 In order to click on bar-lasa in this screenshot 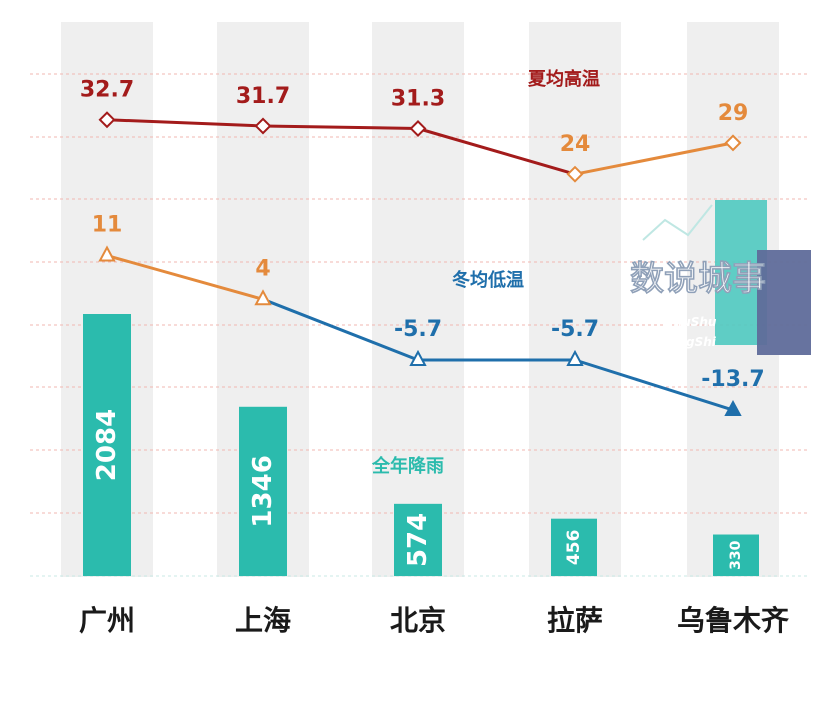, I will do `click(574, 547)`.